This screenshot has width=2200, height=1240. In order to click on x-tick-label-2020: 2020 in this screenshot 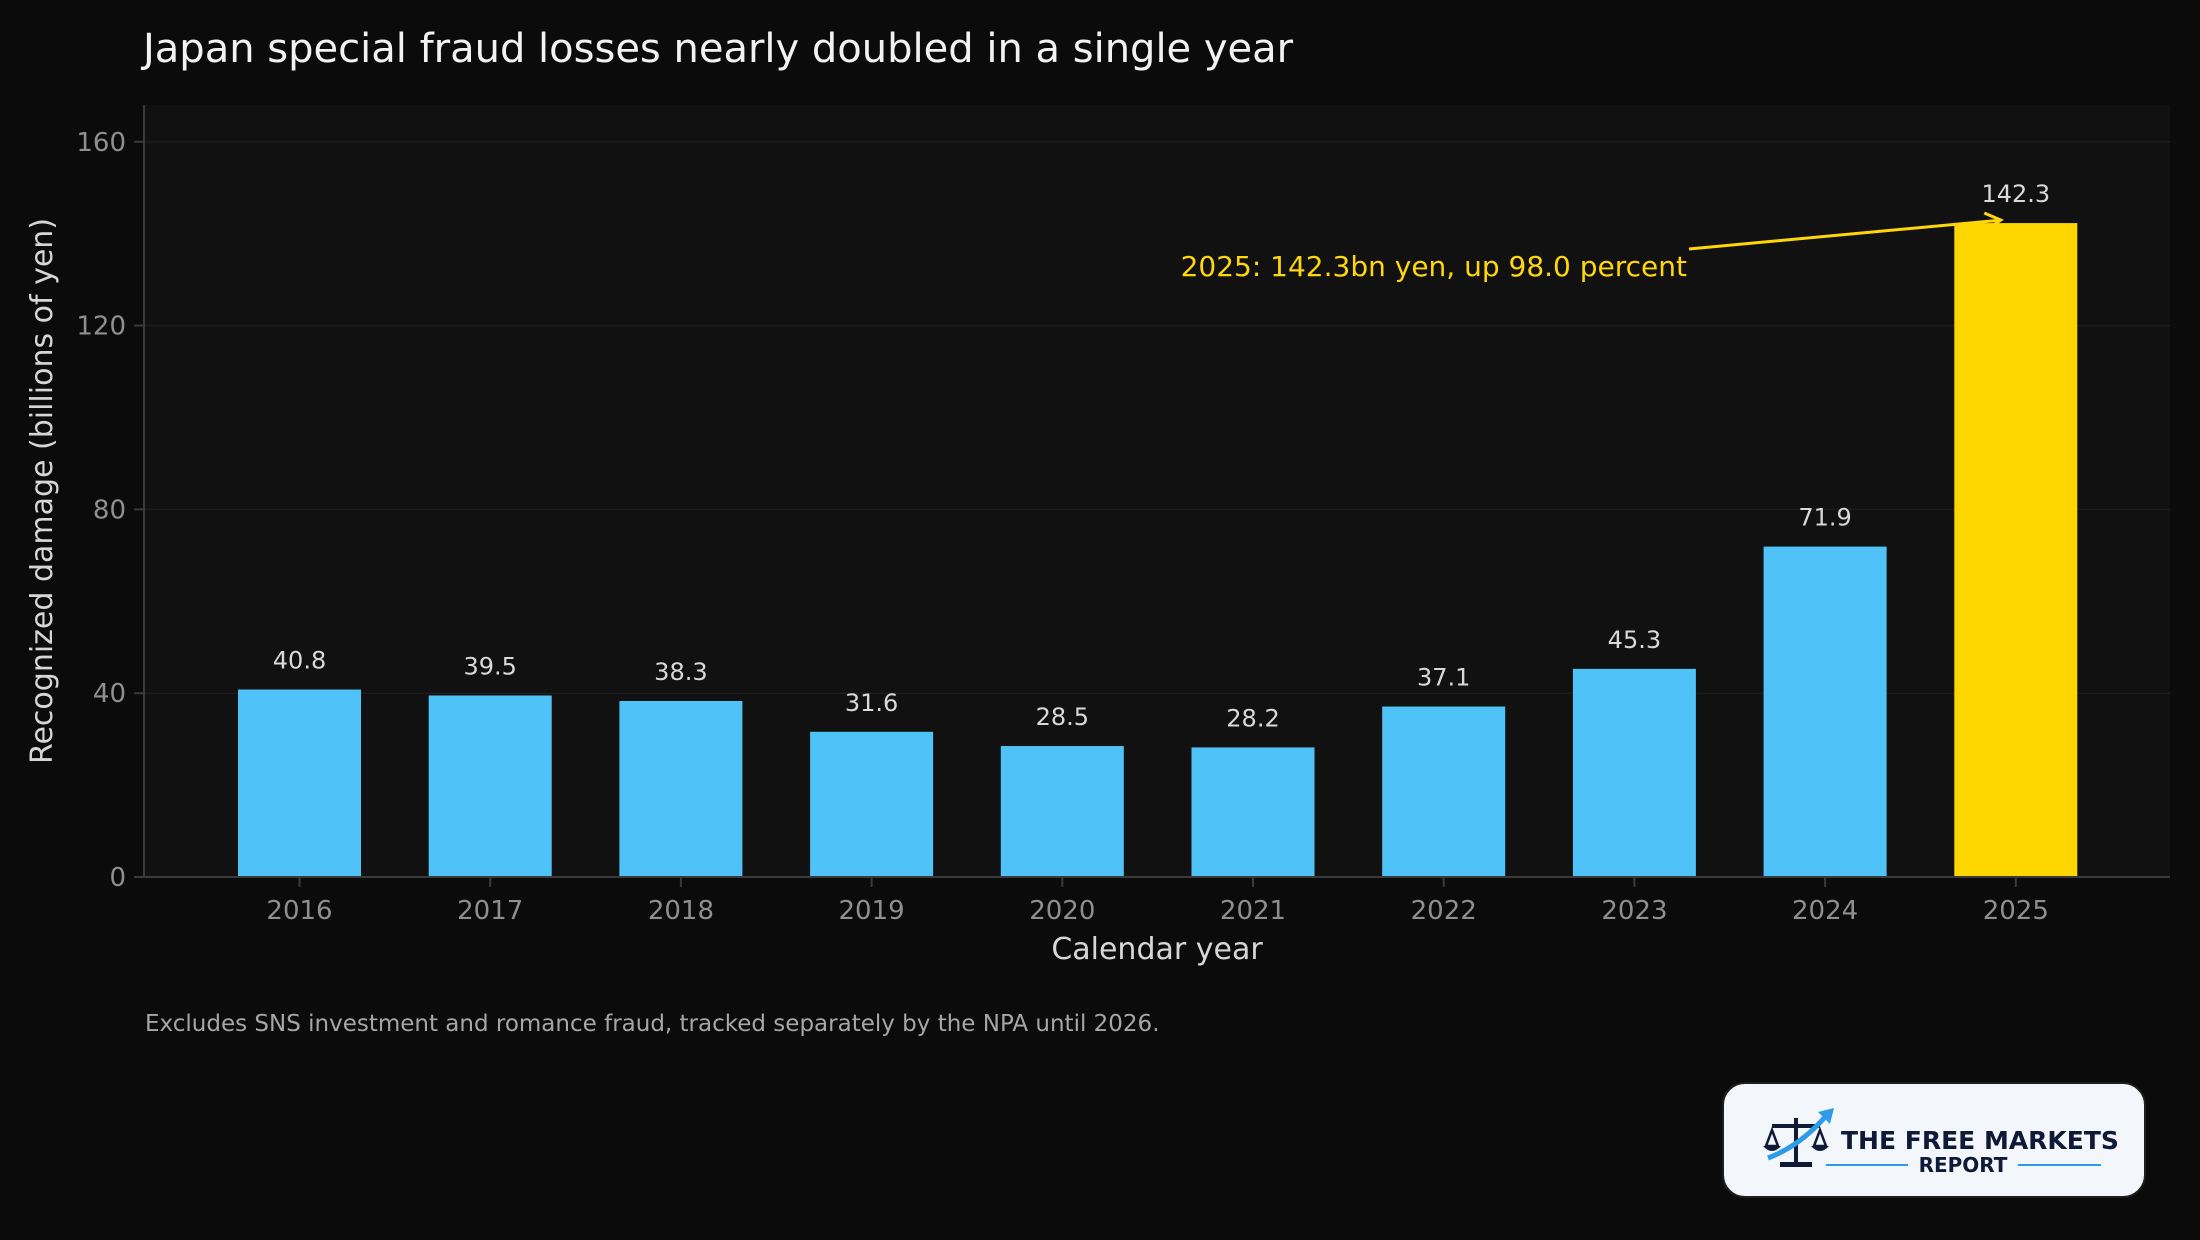, I will do `click(1062, 911)`.